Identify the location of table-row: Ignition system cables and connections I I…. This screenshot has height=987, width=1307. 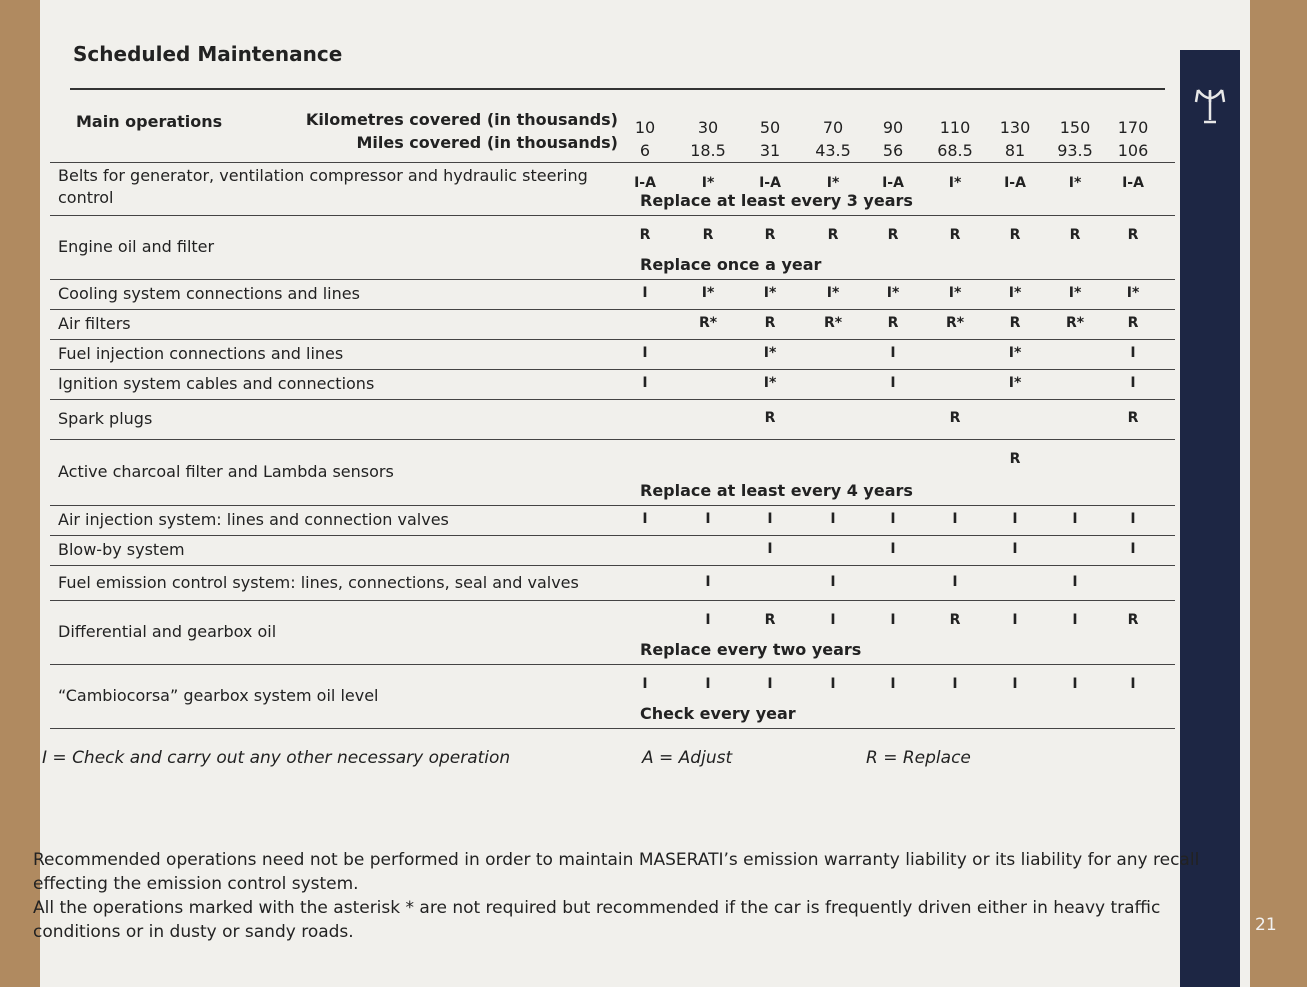
(612, 384).